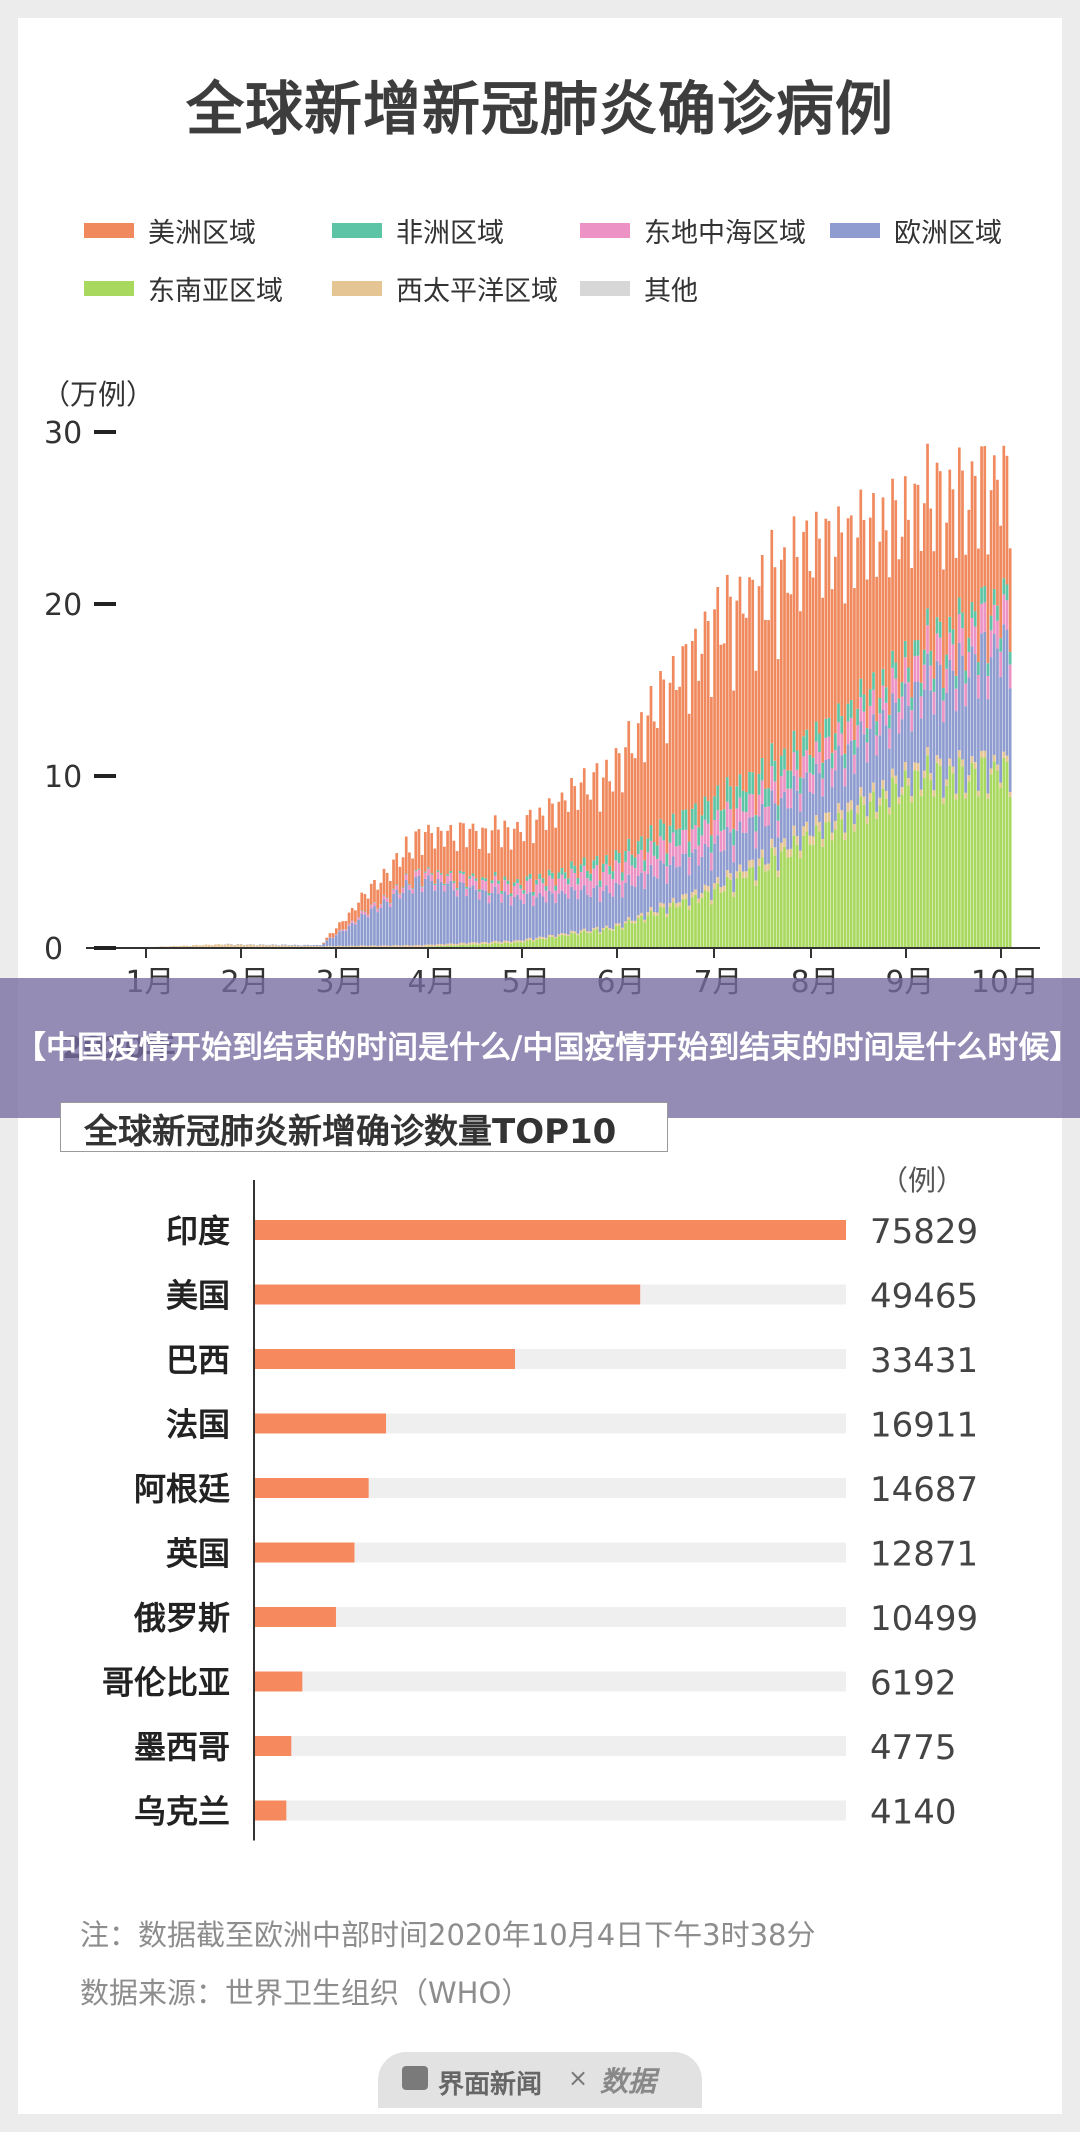  I want to click on overlay-banner-text: 【中国疫情开始到结束的时间是什么/中国疫情开始到结束的时间是什么时候】, so click(547, 1048).